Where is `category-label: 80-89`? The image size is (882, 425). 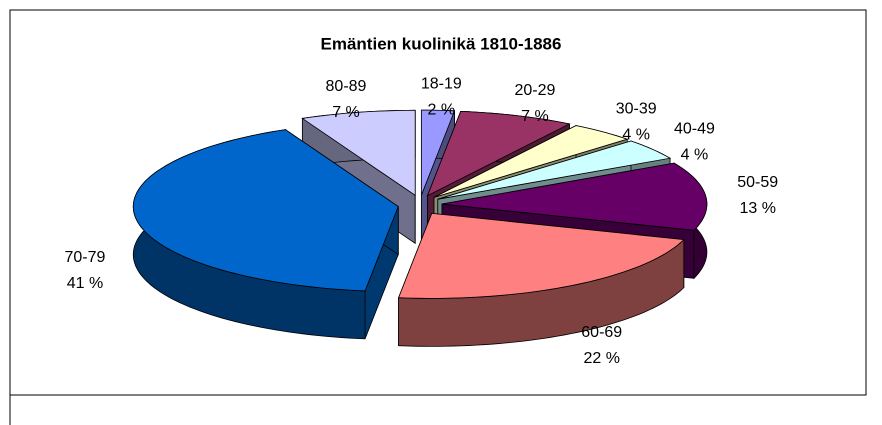 category-label: 80-89 is located at coordinates (346, 86).